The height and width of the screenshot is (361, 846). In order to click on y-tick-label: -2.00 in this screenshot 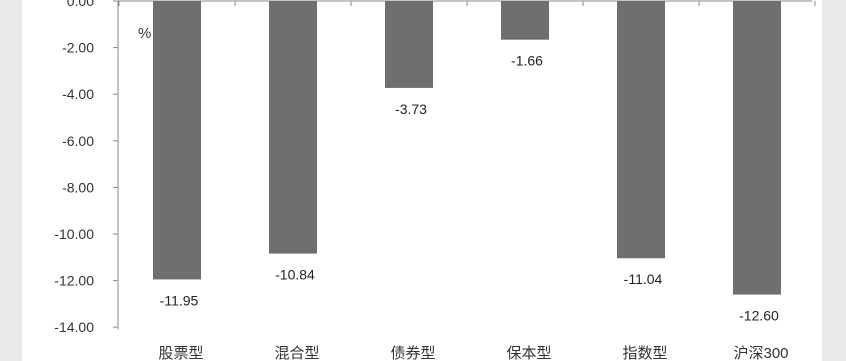, I will do `click(78, 48)`.